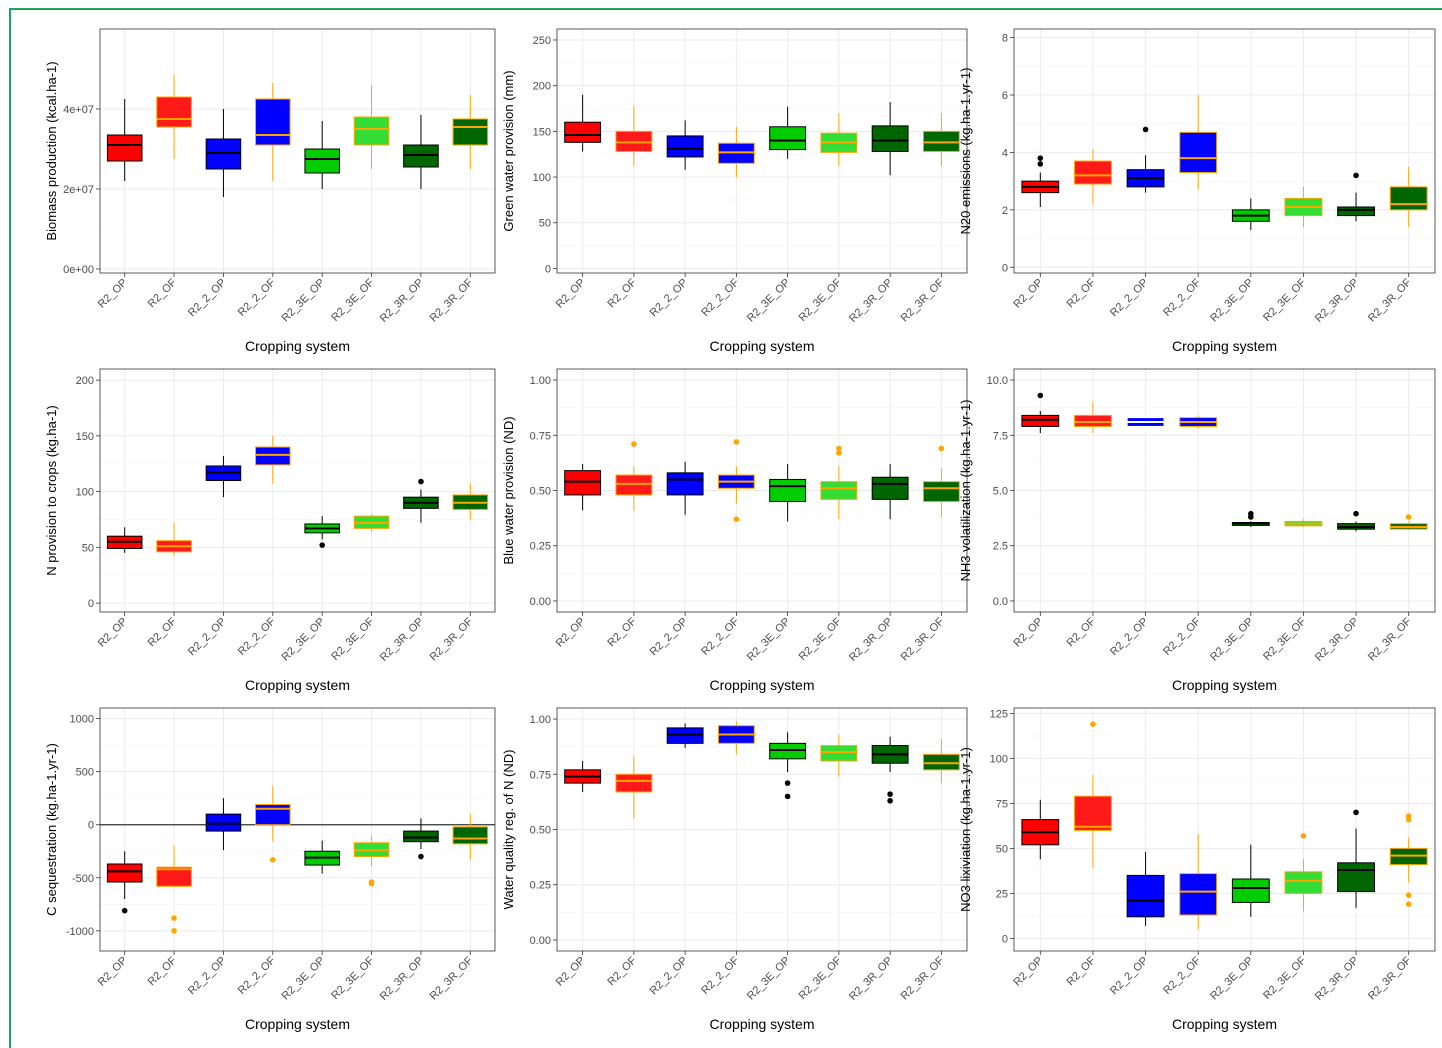 The width and height of the screenshot is (1442, 1048). What do you see at coordinates (762, 151) in the screenshot?
I see `plot-border` at bounding box center [762, 151].